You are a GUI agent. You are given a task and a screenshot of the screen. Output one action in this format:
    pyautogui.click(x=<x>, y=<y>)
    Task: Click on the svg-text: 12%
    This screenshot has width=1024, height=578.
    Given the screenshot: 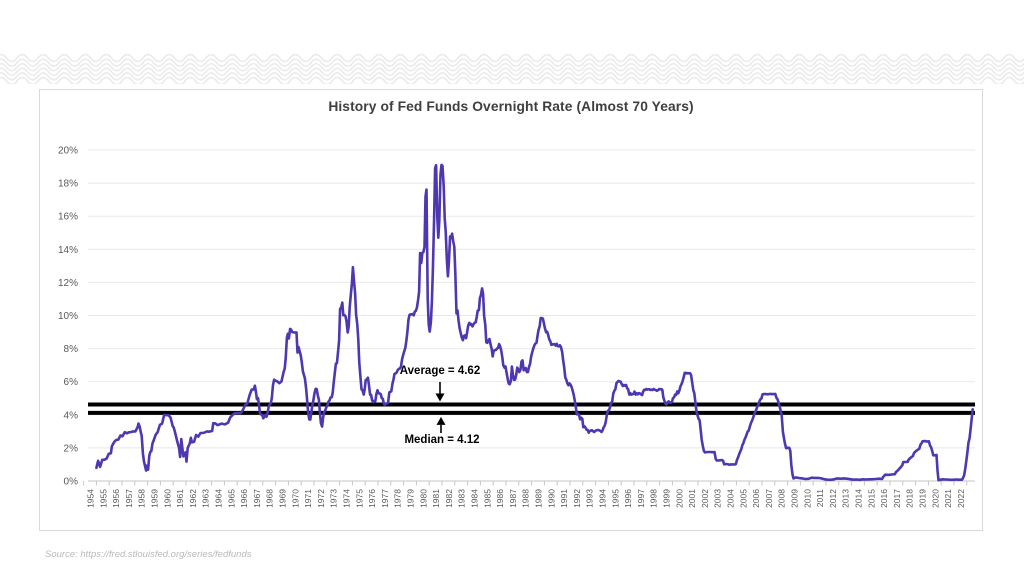 What is the action you would take?
    pyautogui.click(x=68, y=283)
    